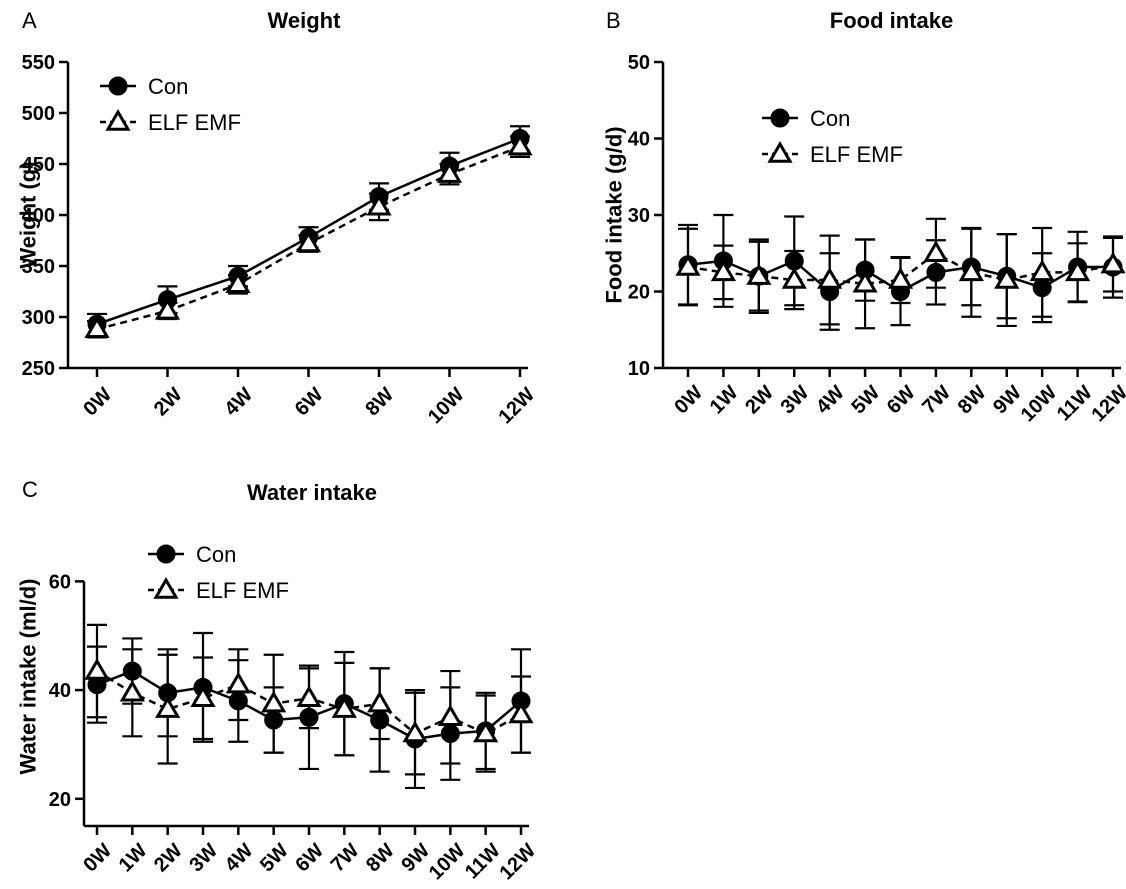 This screenshot has width=1126, height=889. What do you see at coordinates (1107, 404) in the screenshot?
I see `x-tick-label-b-12w: 12W` at bounding box center [1107, 404].